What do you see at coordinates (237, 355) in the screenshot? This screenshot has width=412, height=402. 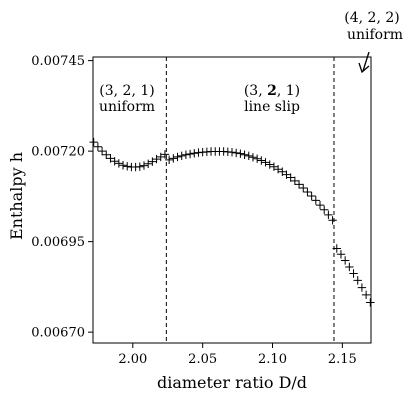 I see `x-axis-ticks: 2.00 2.05 2.10 2.15` at bounding box center [237, 355].